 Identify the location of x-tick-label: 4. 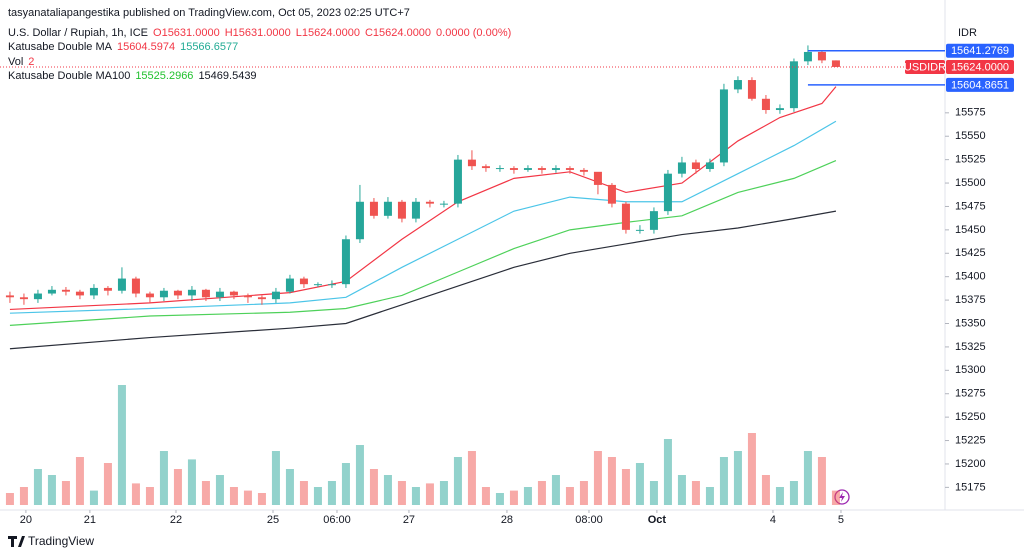
(773, 520).